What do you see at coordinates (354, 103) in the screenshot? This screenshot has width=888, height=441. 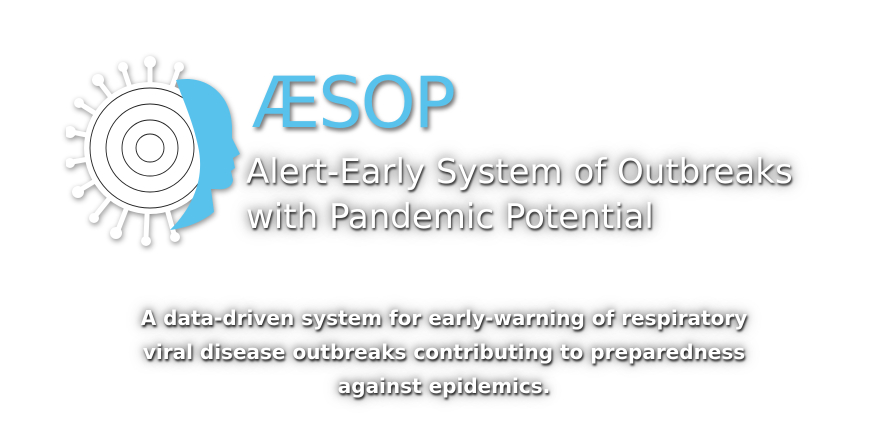 I see `brand-title: ÆSOP` at bounding box center [354, 103].